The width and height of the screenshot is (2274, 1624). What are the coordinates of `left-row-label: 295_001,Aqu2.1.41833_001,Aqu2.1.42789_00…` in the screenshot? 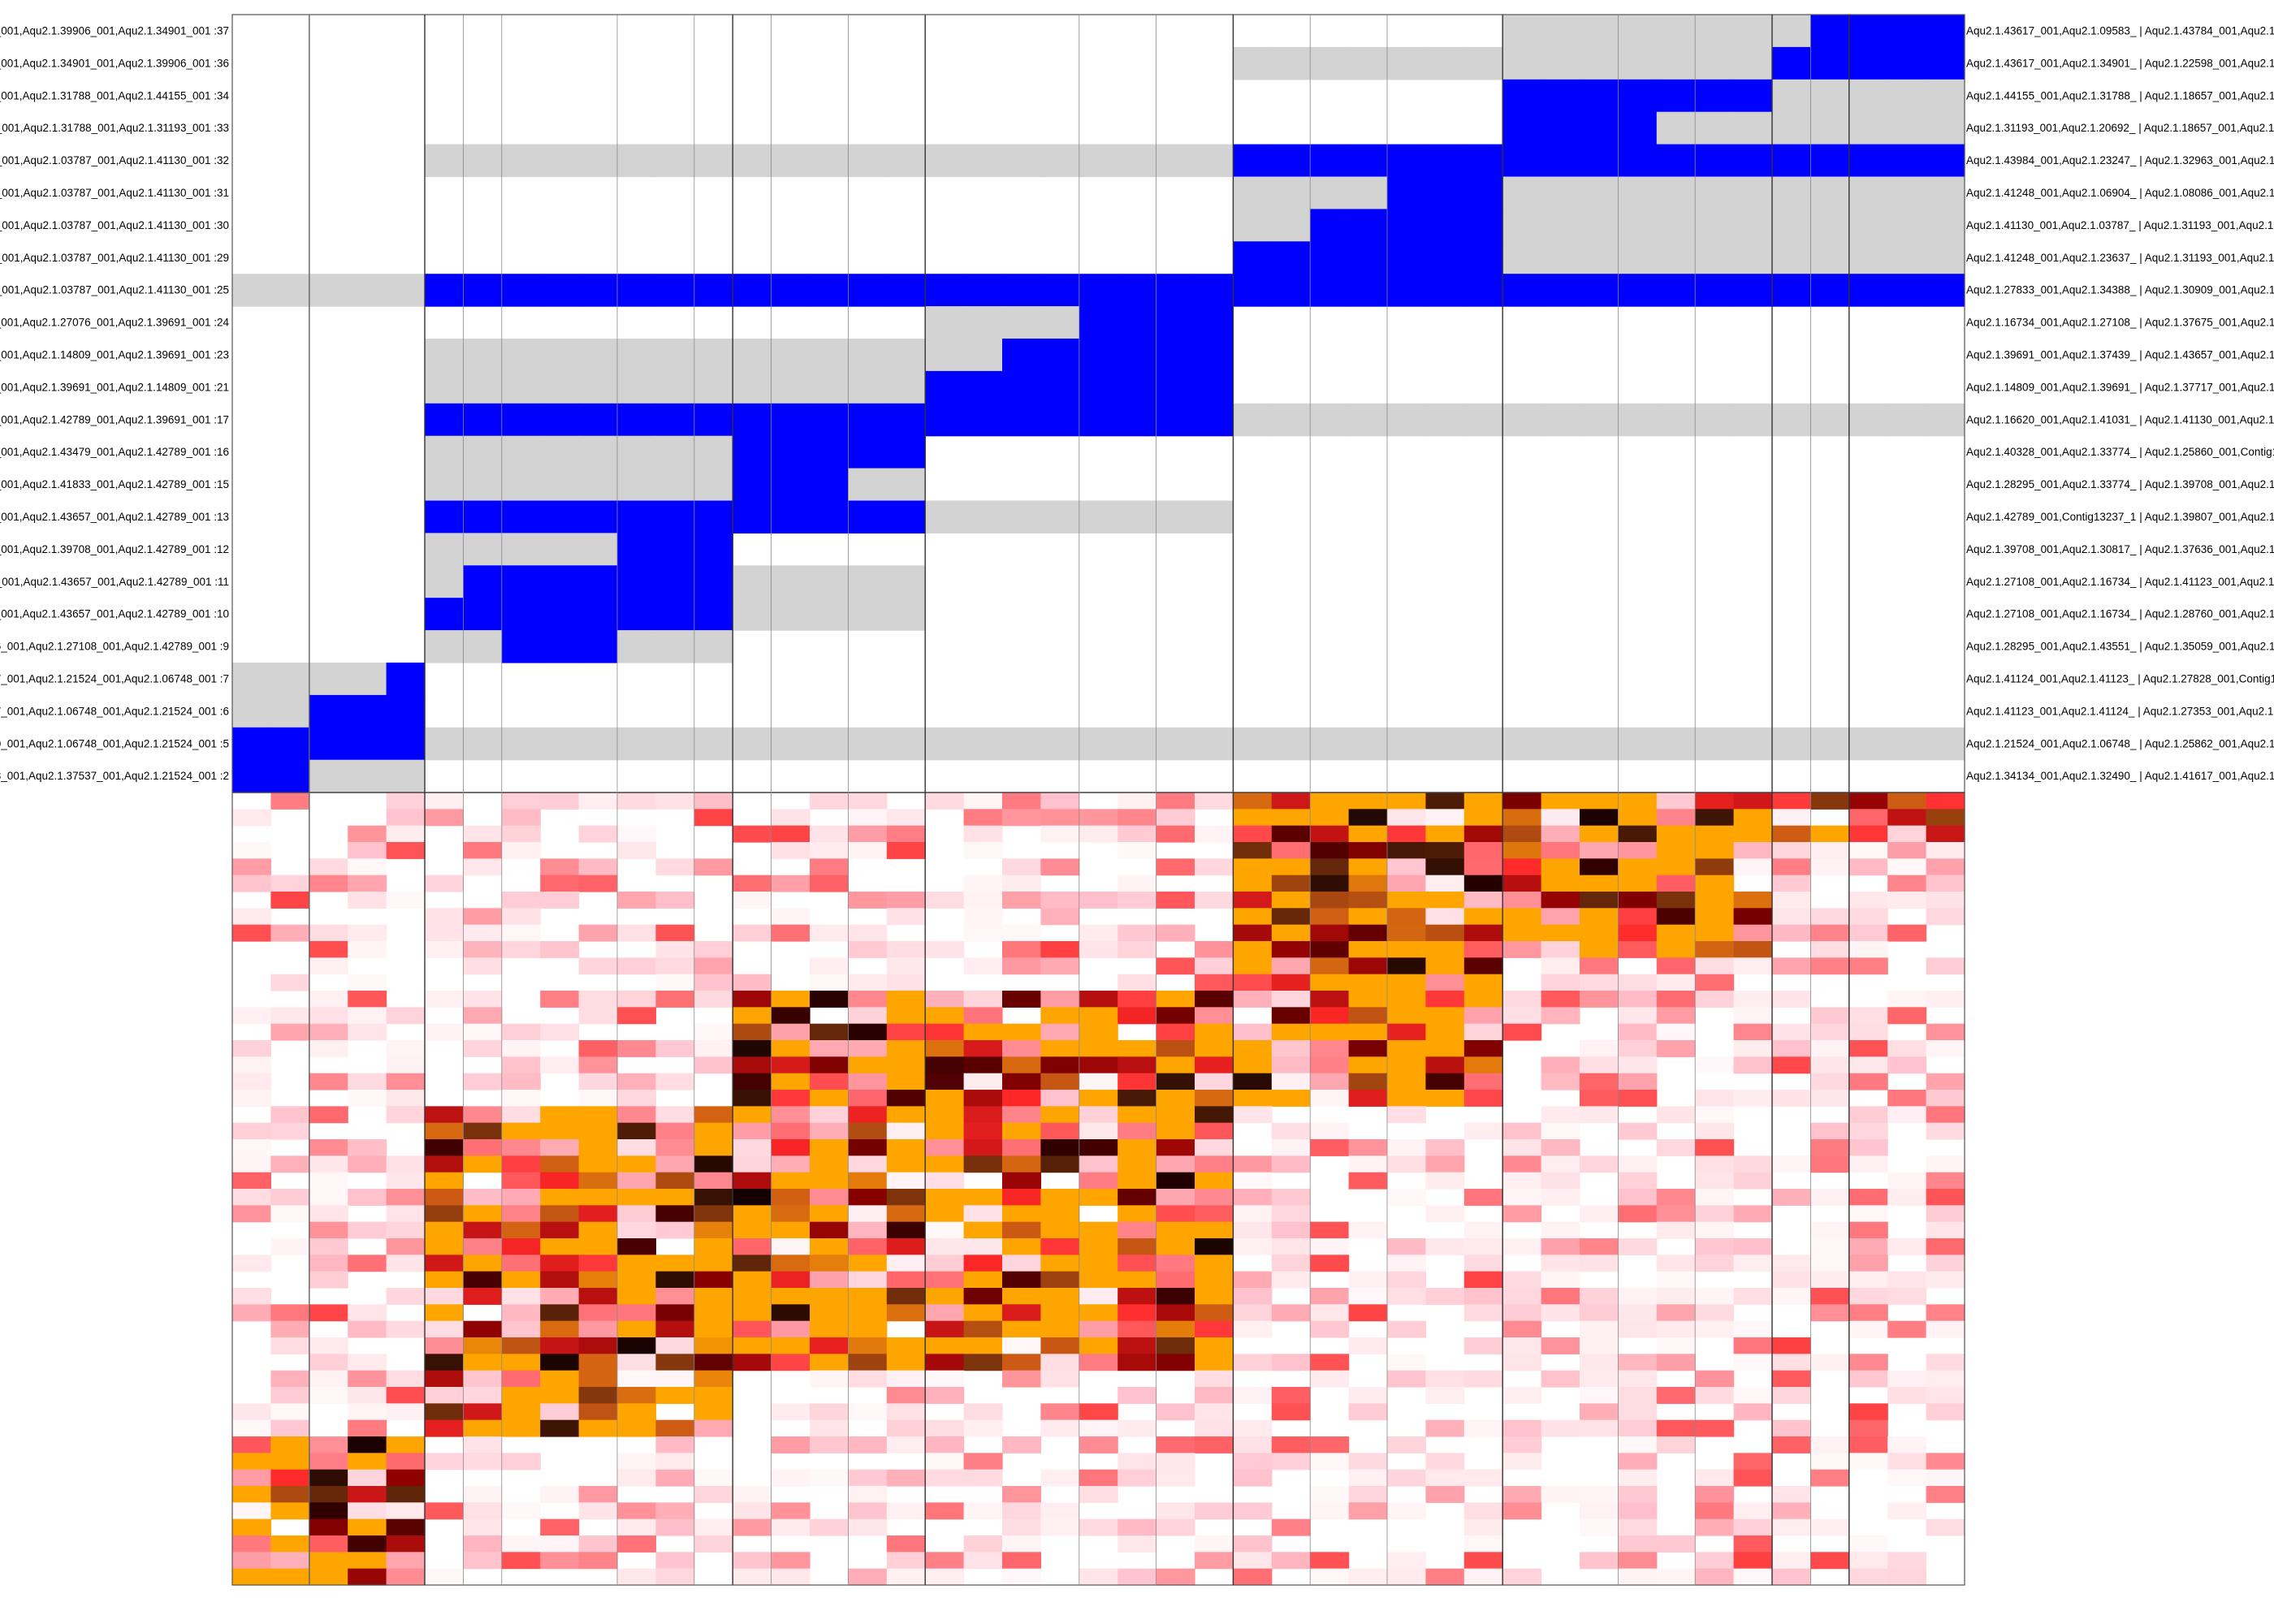 It's located at (114, 484).